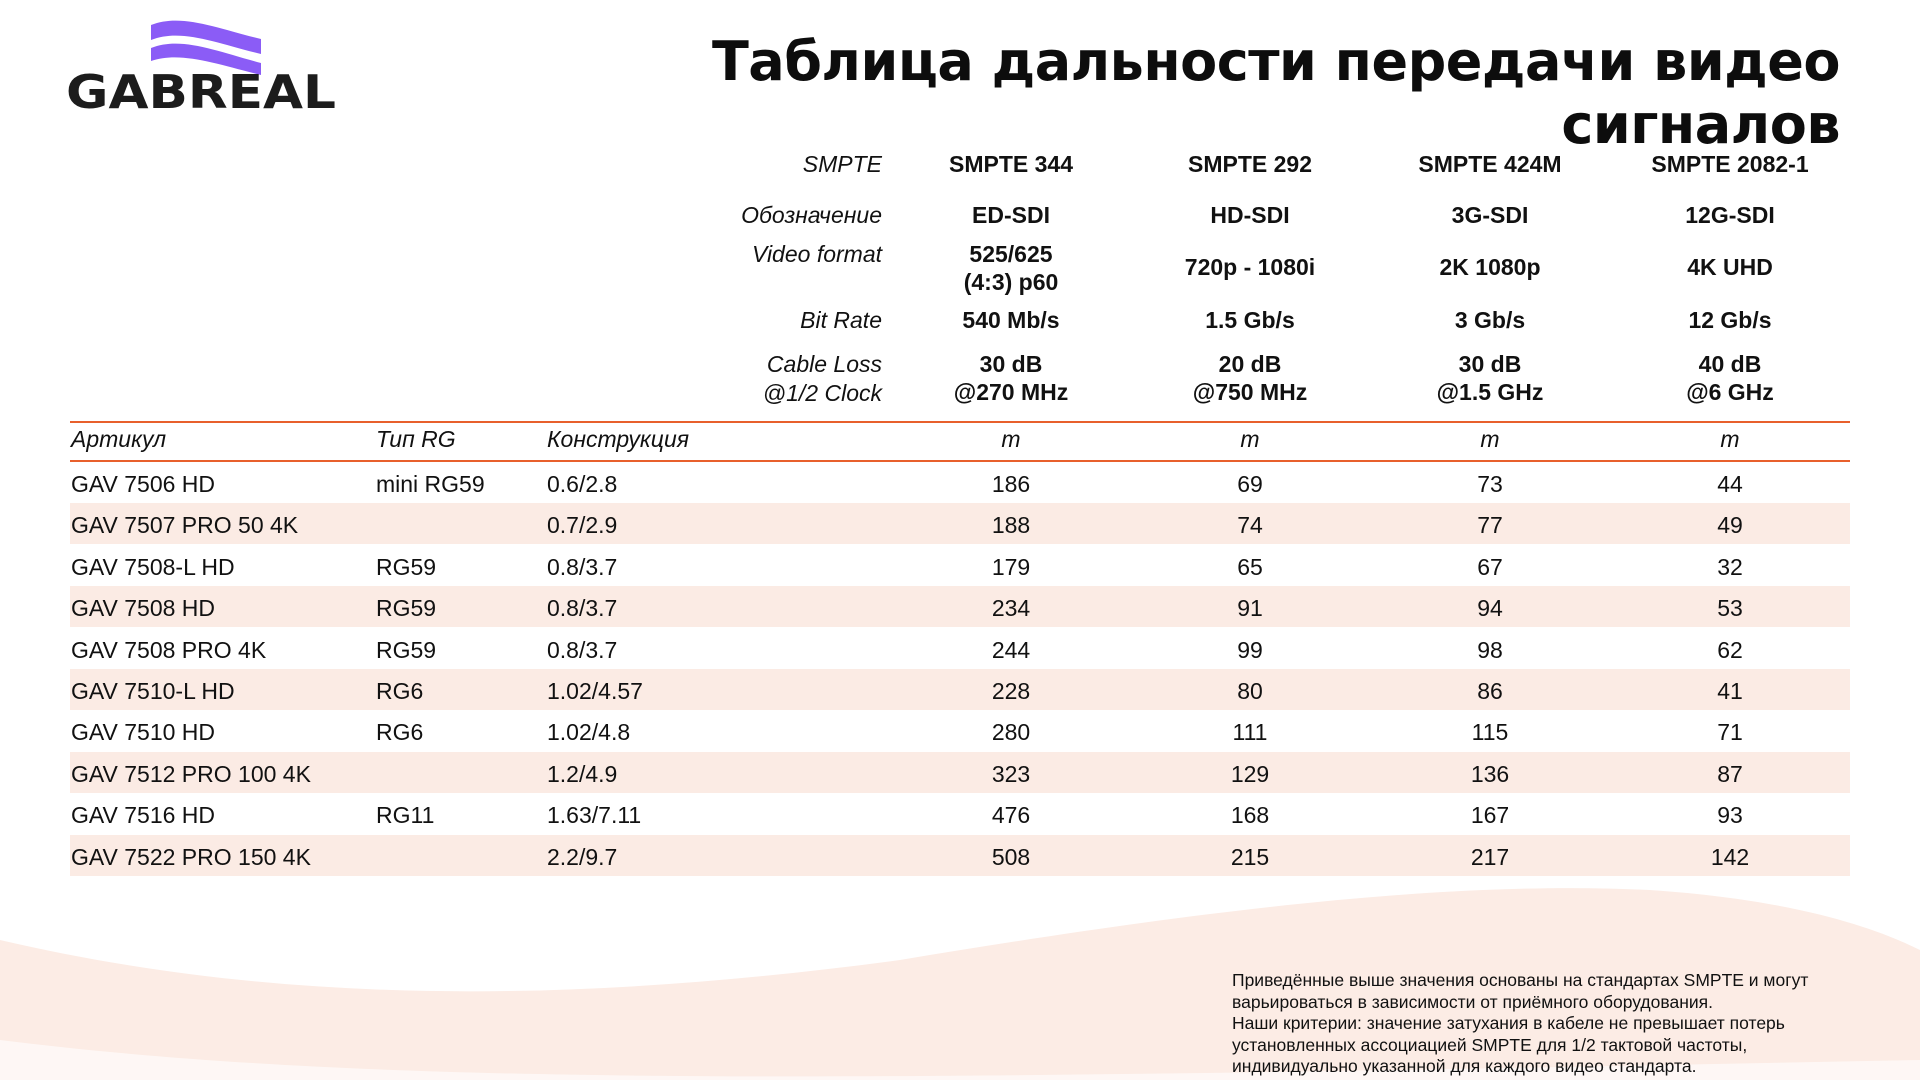 The image size is (1920, 1080). I want to click on distance-cell: 179, so click(1011, 566).